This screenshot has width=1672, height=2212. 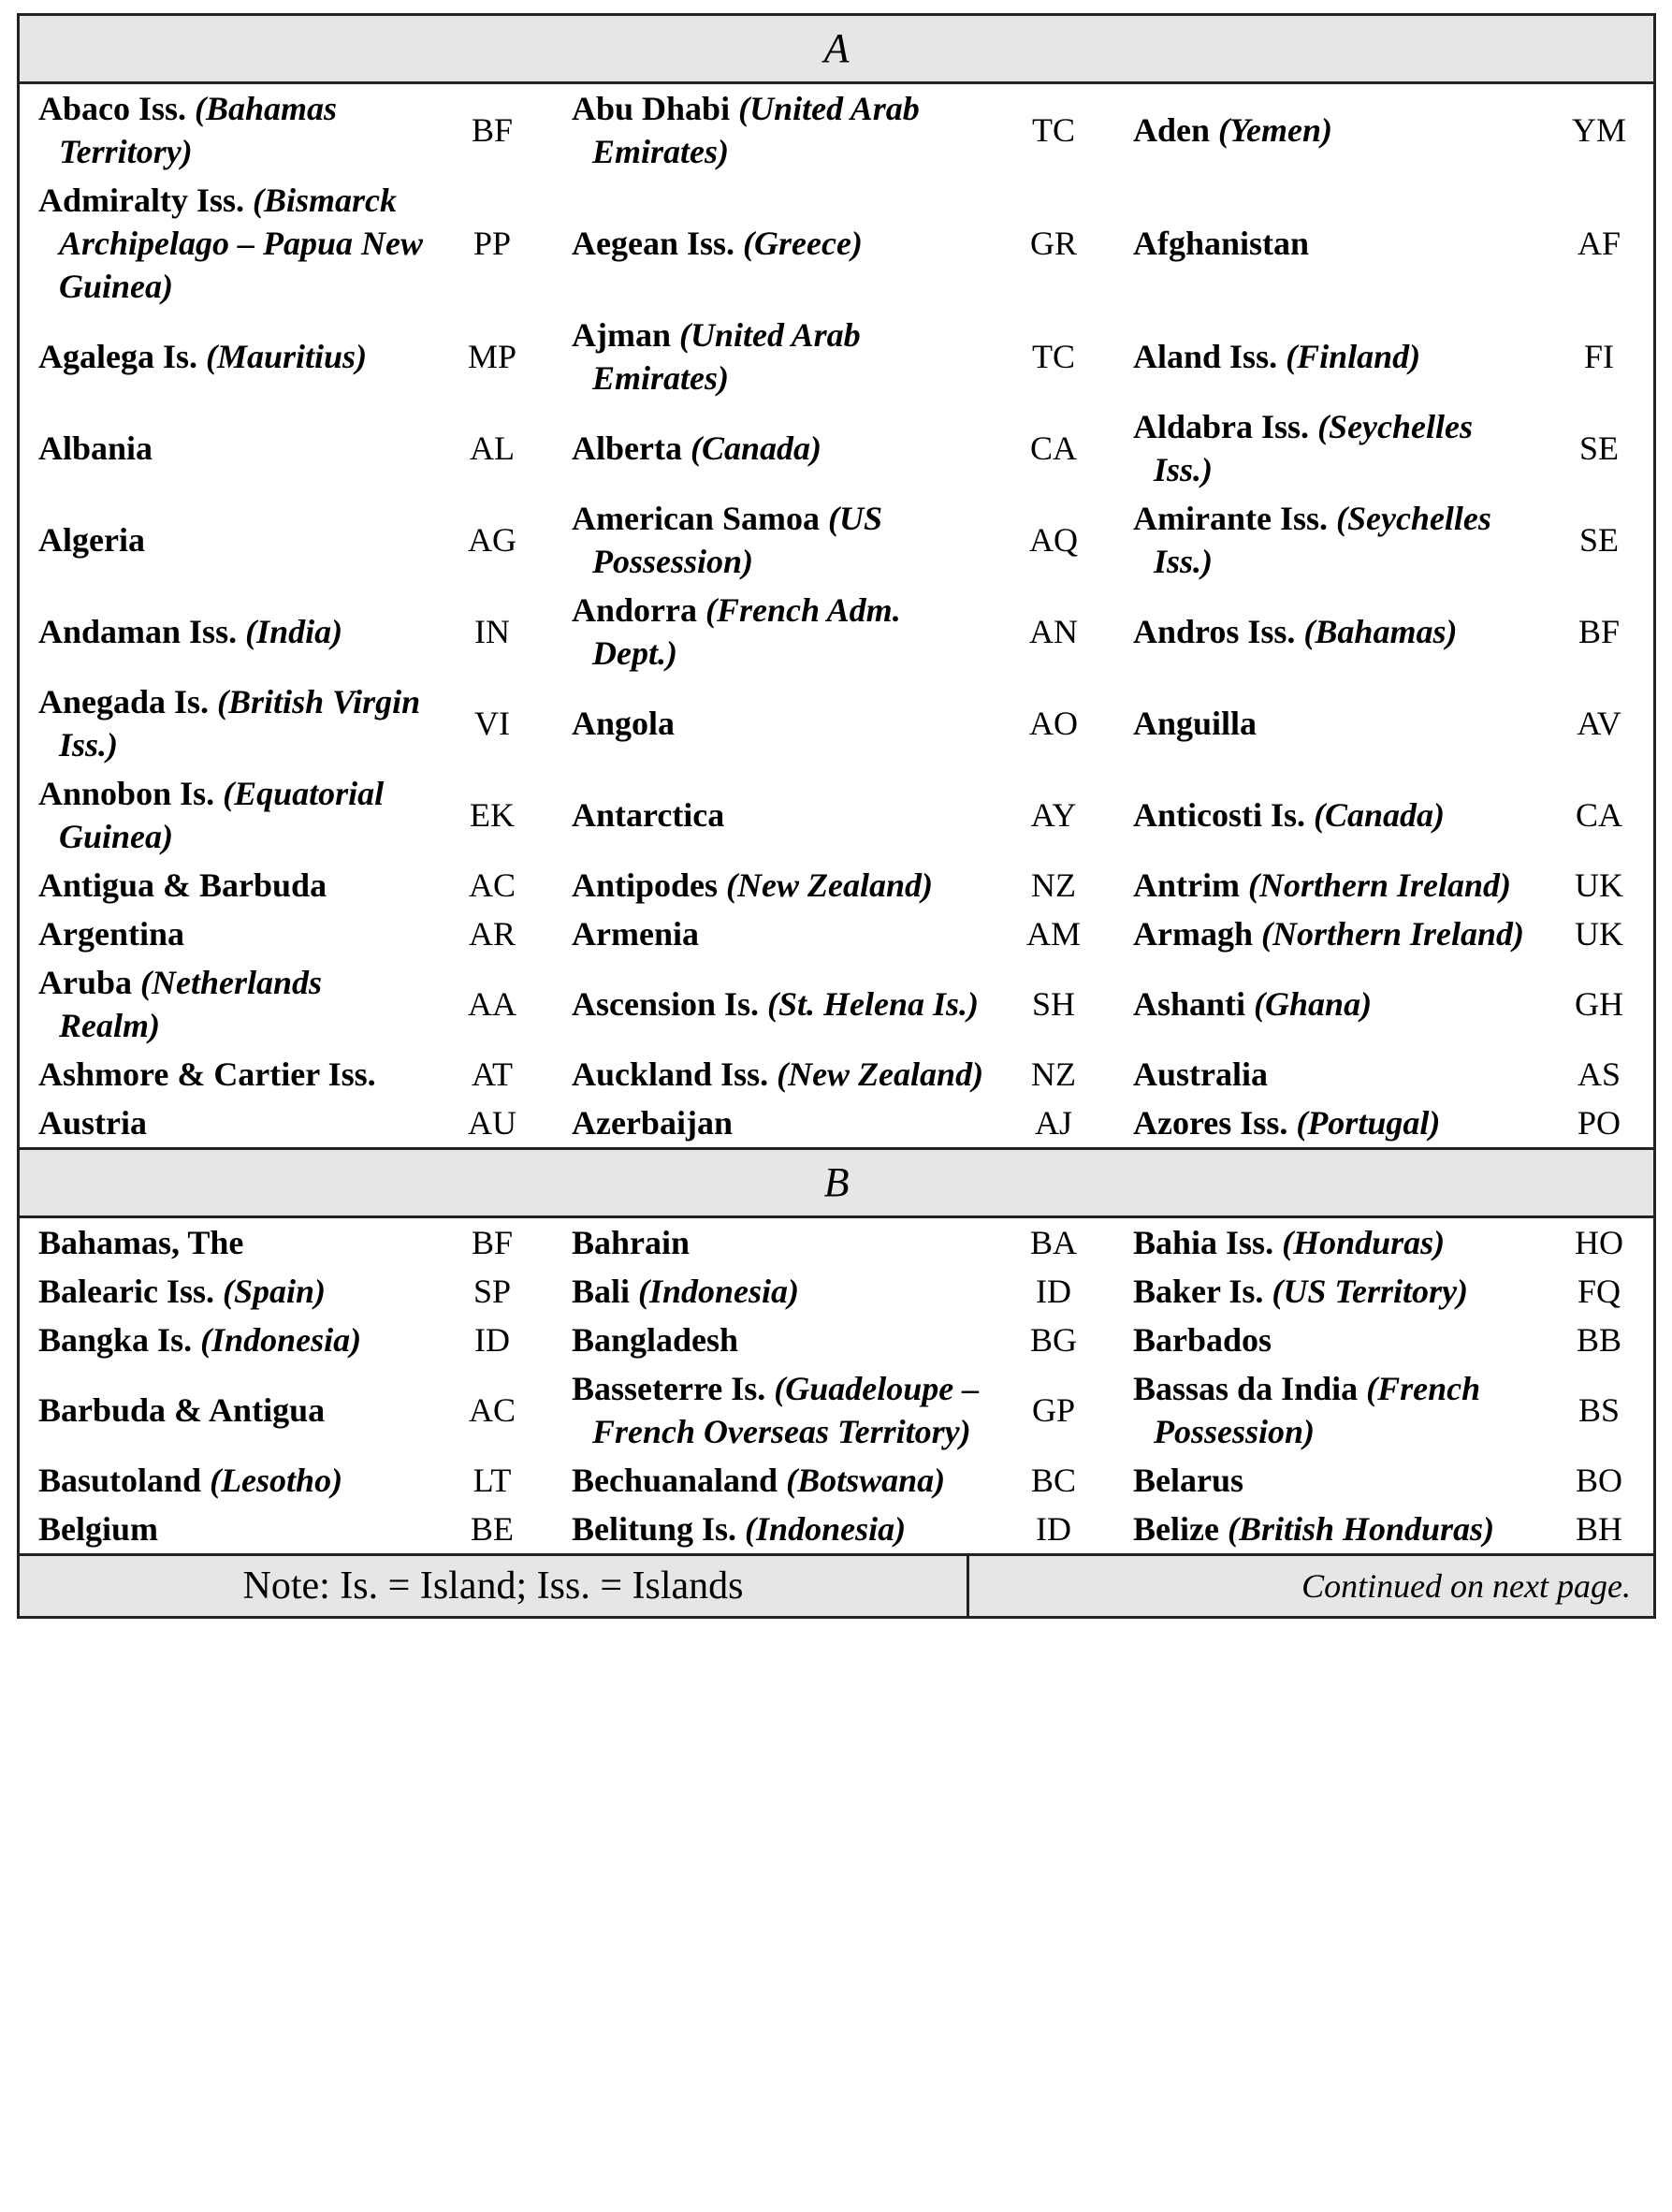 I want to click on place-name: Angola, so click(x=624, y=723).